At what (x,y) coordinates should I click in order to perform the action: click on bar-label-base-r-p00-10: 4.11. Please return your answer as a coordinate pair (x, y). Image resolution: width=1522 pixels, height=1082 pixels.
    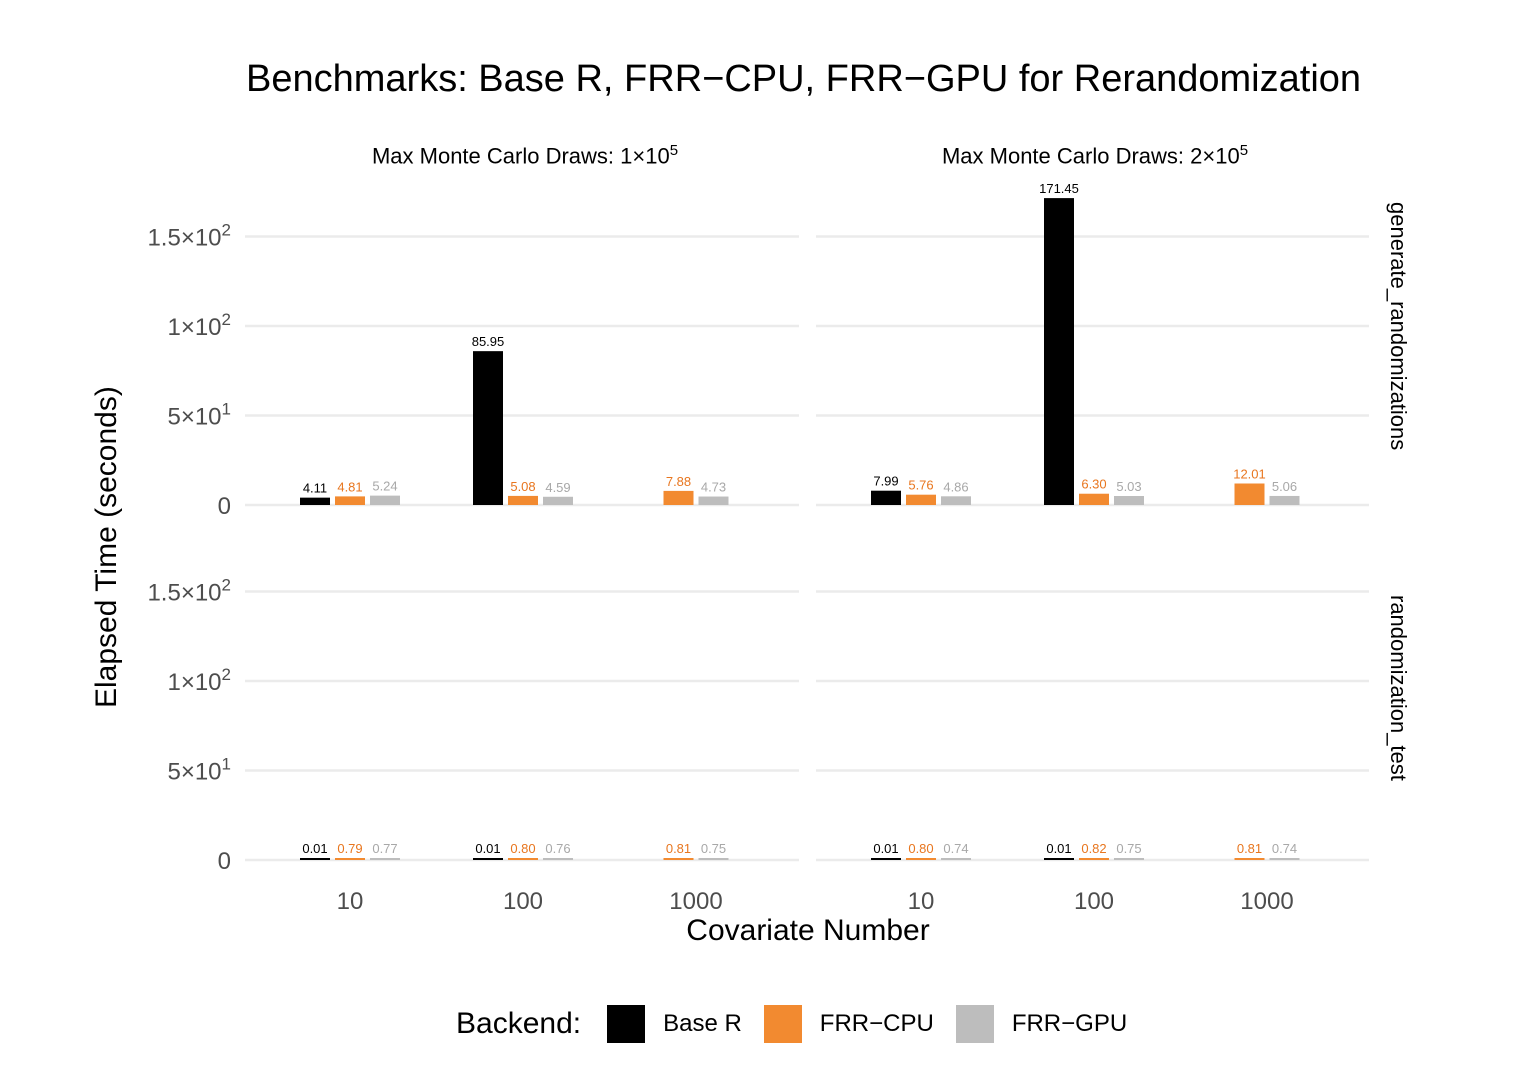
    Looking at the image, I should click on (315, 488).